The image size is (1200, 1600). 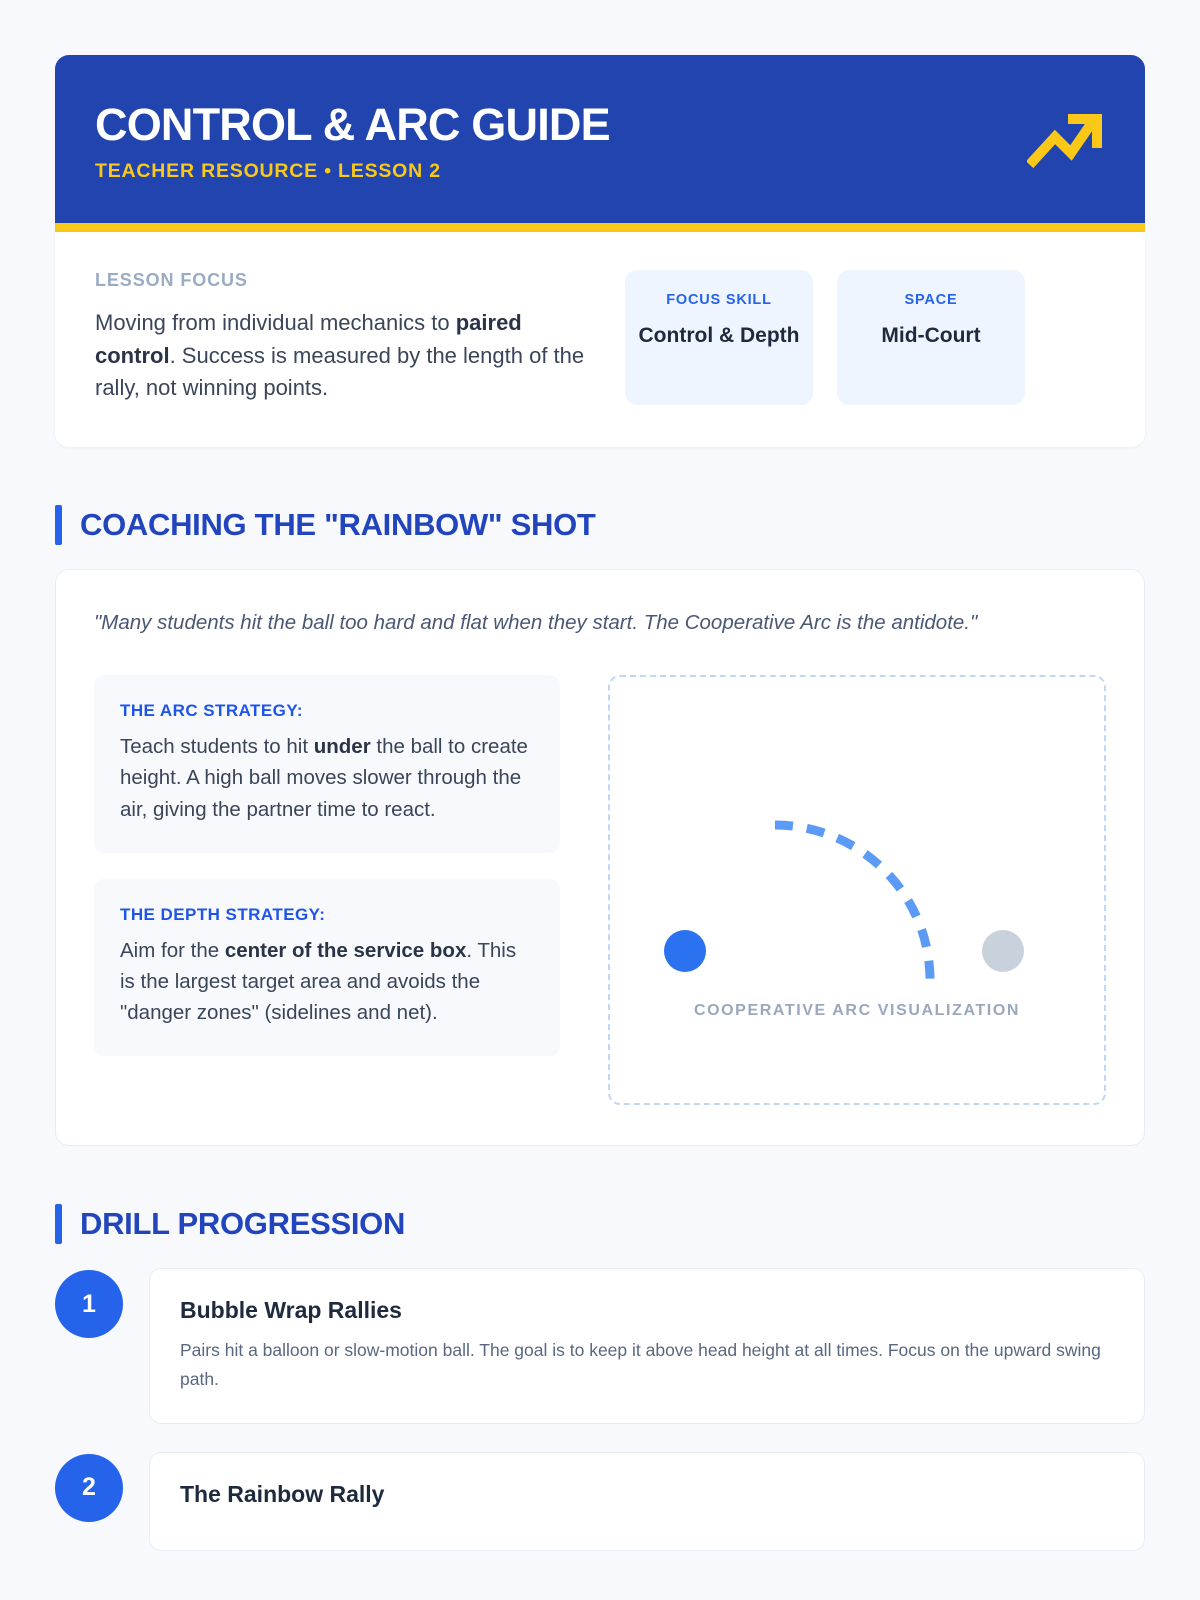 I want to click on chip-space: SPACE Mid-Court, so click(x=931, y=337).